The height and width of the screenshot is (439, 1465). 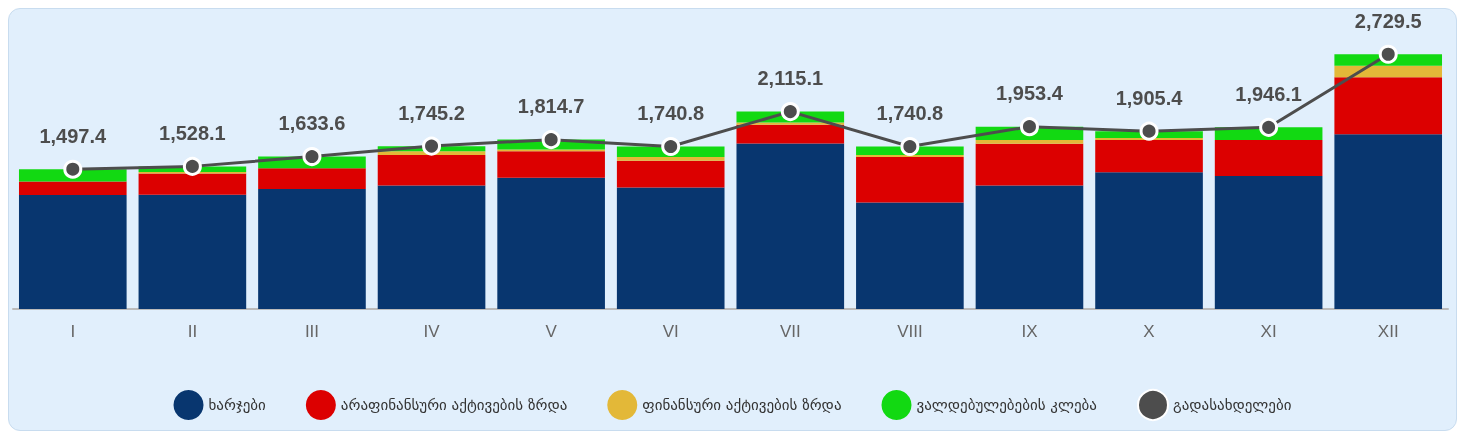 What do you see at coordinates (1268, 331) in the screenshot?
I see `x-tick-label: XI` at bounding box center [1268, 331].